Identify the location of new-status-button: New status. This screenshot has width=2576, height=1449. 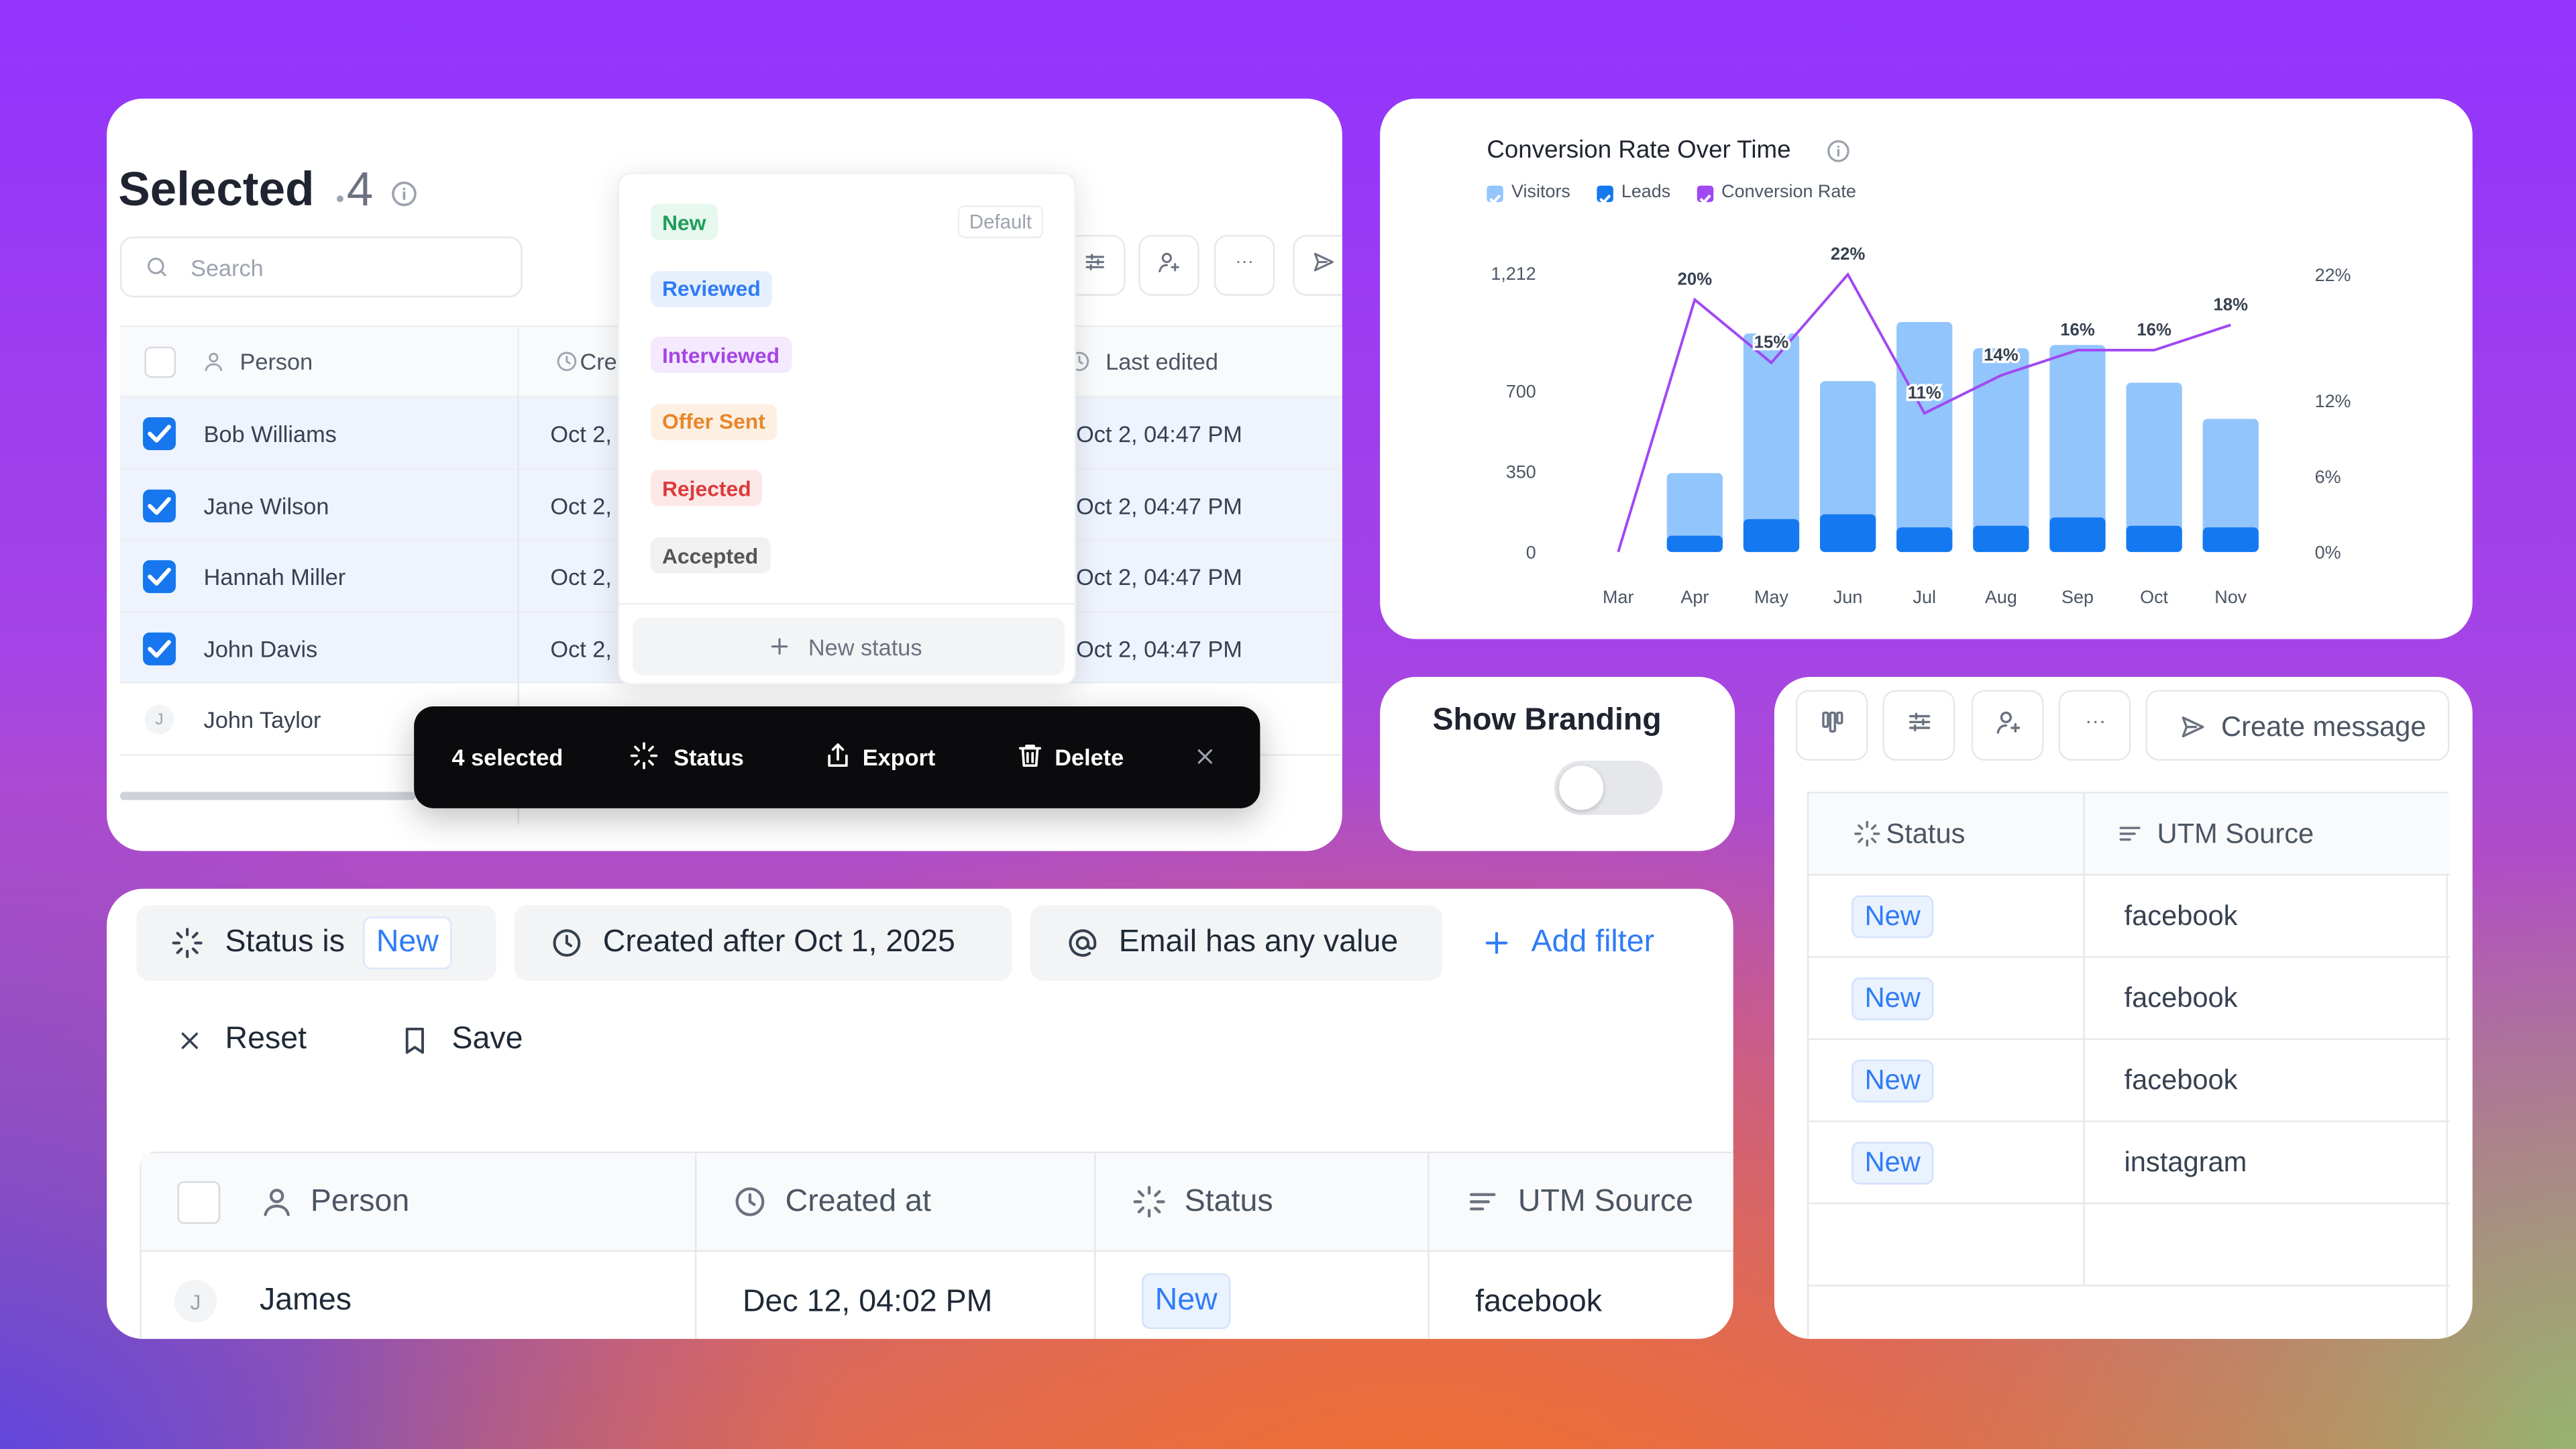
(848, 646).